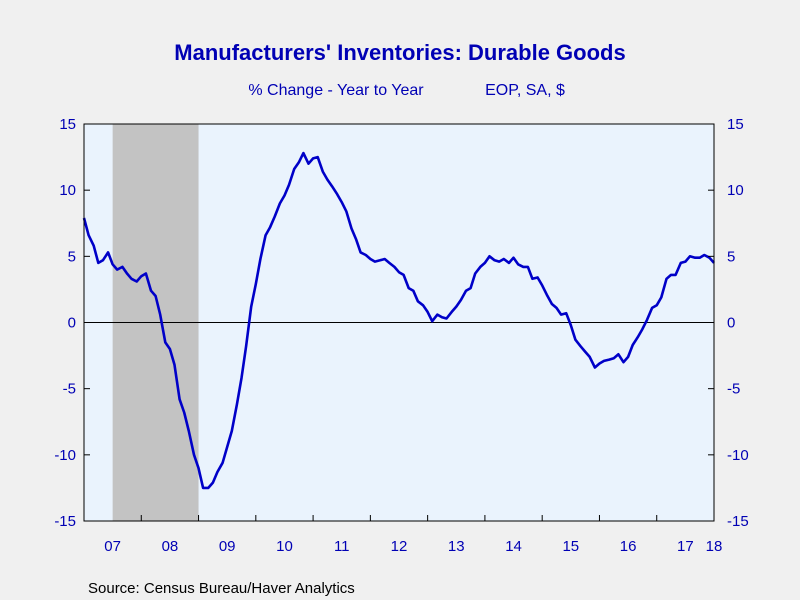 The width and height of the screenshot is (800, 600). Describe the element at coordinates (714, 546) in the screenshot. I see `x-tick-label: 18` at that location.